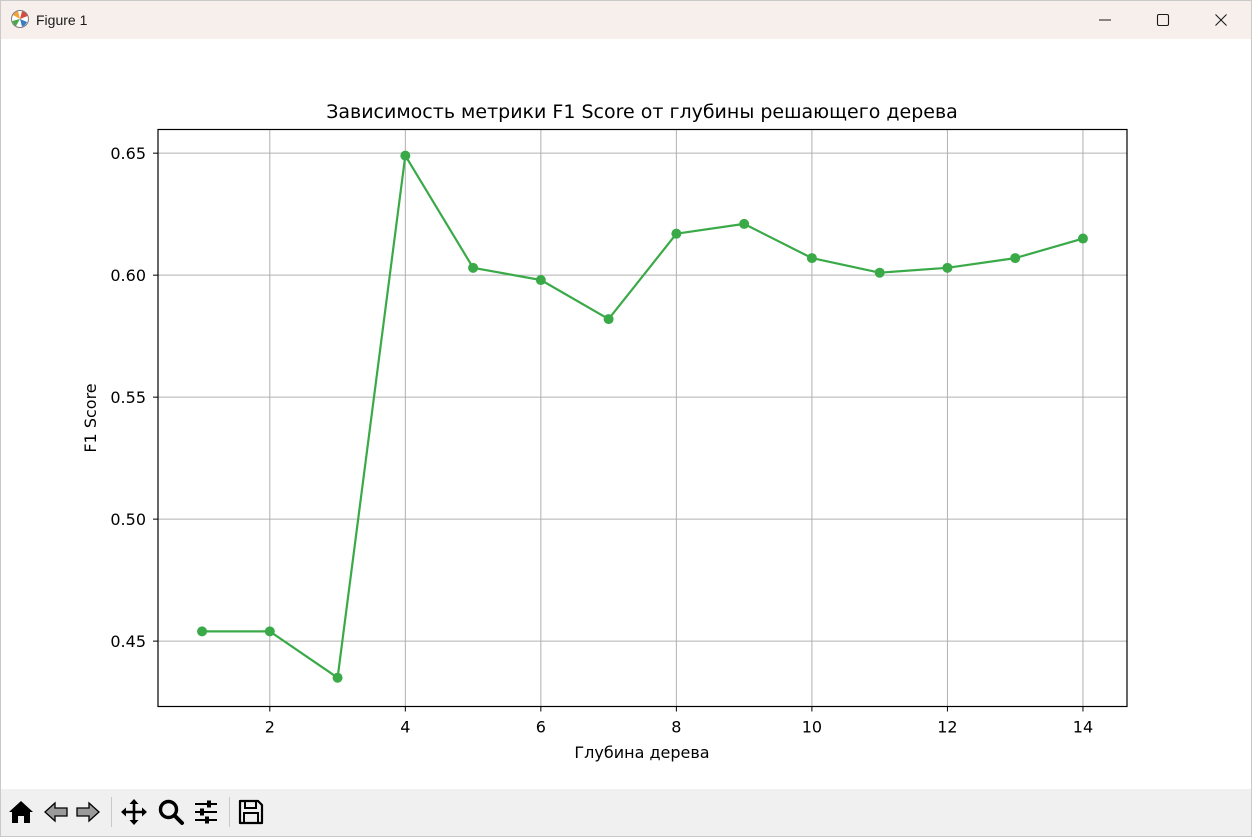 This screenshot has height=837, width=1252. I want to click on pan-button, so click(134, 812).